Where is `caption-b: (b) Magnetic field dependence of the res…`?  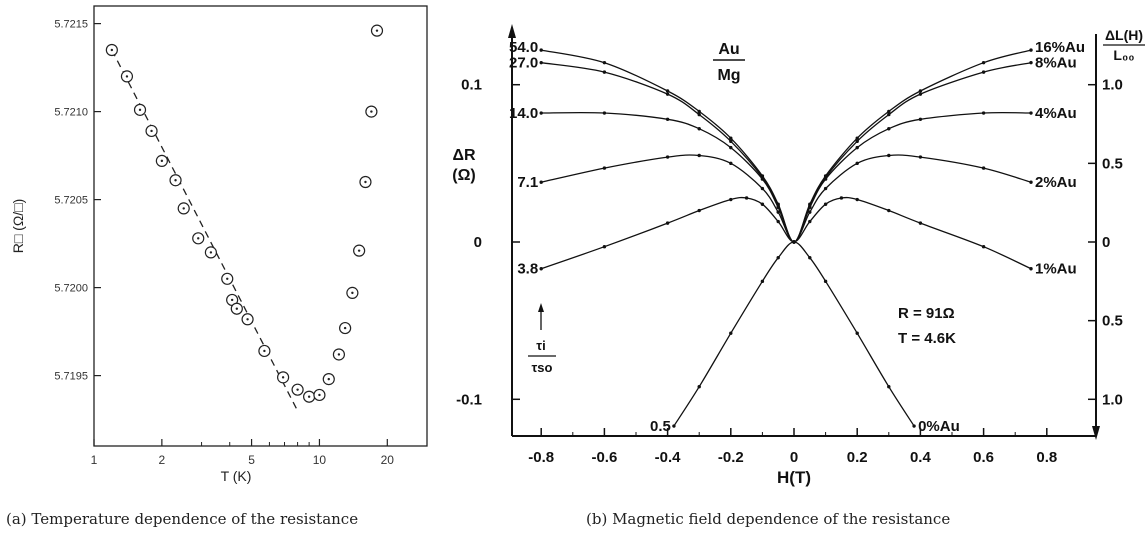
caption-b: (b) Magnetic field dependence of the res… is located at coordinates (768, 519).